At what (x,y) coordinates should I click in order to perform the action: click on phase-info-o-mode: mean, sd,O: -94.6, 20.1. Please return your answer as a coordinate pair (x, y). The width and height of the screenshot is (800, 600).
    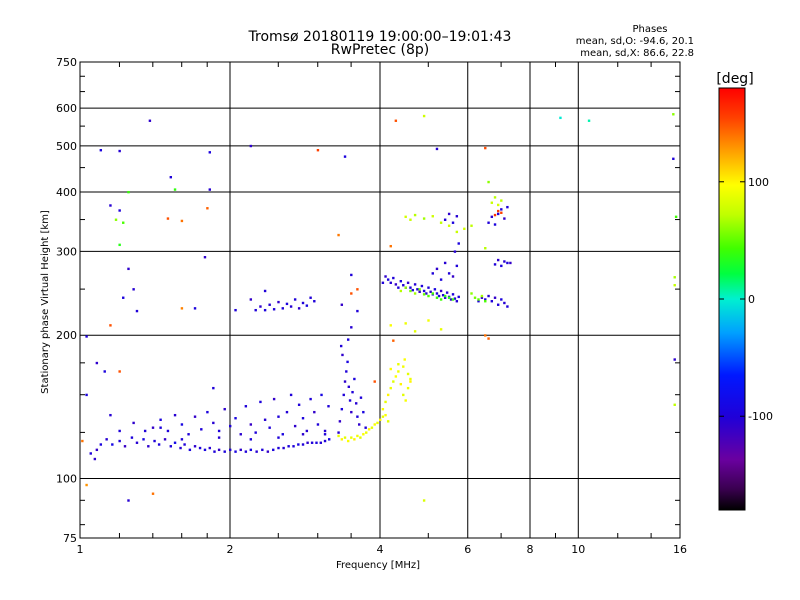
    Looking at the image, I should click on (635, 41).